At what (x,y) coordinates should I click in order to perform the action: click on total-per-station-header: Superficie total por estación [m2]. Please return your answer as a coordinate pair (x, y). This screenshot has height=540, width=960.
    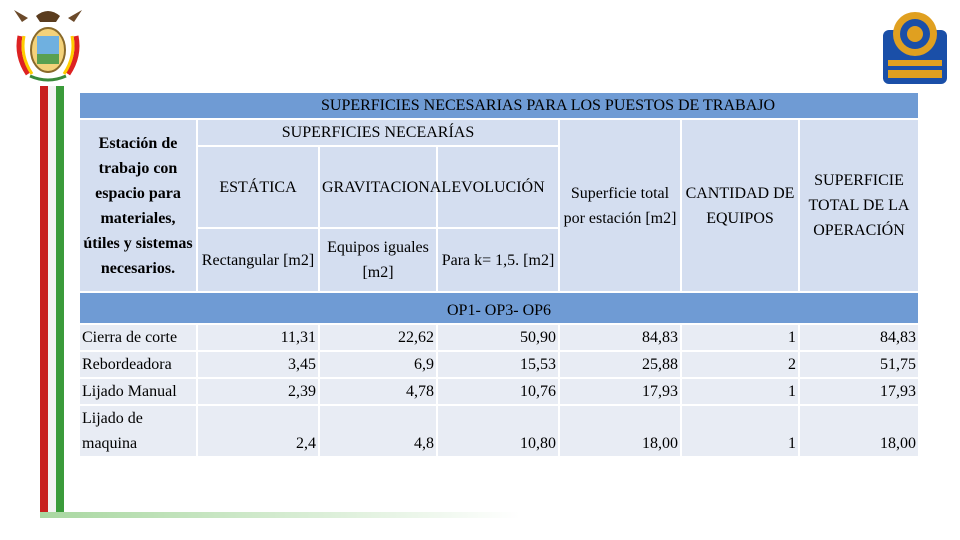
    Looking at the image, I should click on (620, 205).